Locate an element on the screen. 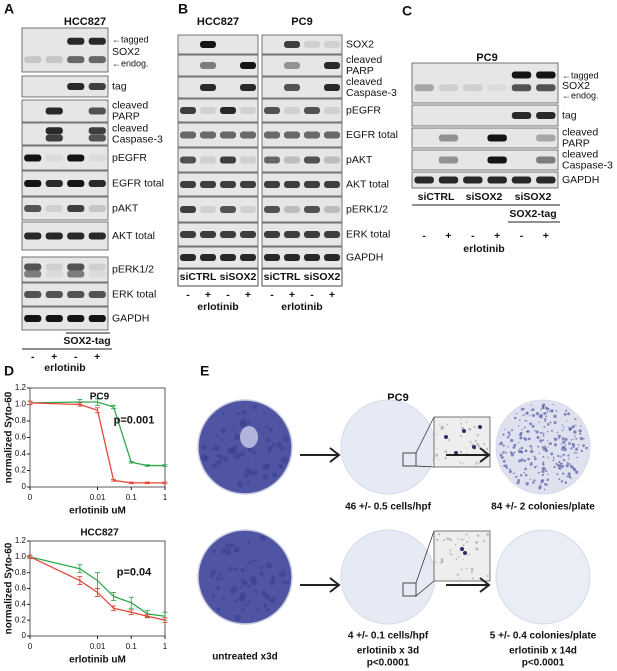  x-axis-label: erlotinib uM is located at coordinates (97, 660).